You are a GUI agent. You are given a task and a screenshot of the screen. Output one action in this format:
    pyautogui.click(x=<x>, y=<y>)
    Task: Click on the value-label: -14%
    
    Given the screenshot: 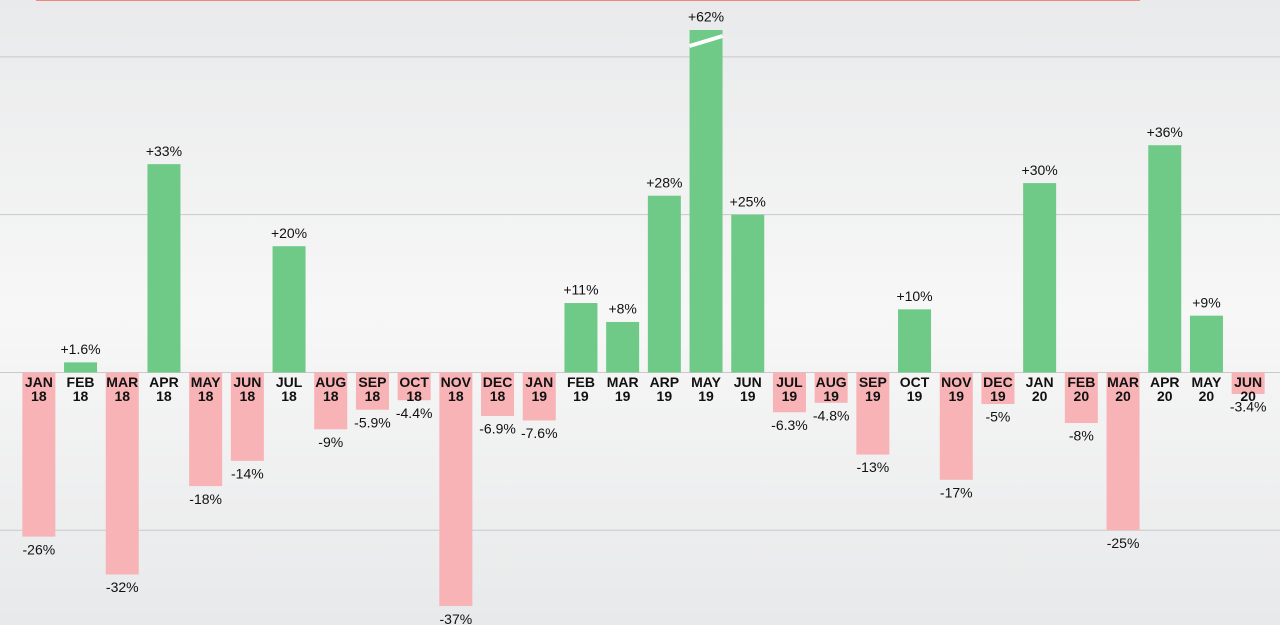 What is the action you would take?
    pyautogui.click(x=247, y=474)
    